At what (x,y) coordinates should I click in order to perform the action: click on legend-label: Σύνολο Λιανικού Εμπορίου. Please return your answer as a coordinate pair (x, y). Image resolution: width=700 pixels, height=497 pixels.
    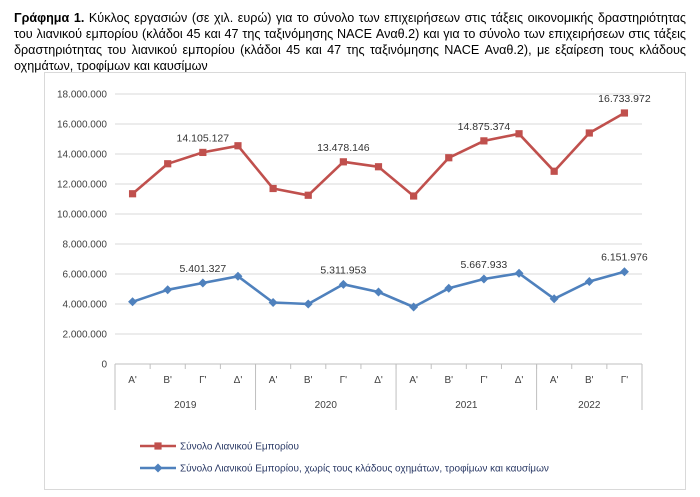
    Looking at the image, I should click on (239, 447).